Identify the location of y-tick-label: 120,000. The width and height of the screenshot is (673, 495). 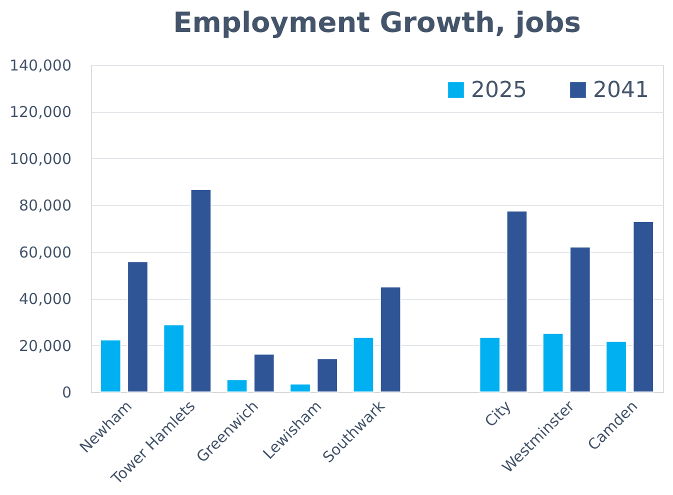
(40, 112).